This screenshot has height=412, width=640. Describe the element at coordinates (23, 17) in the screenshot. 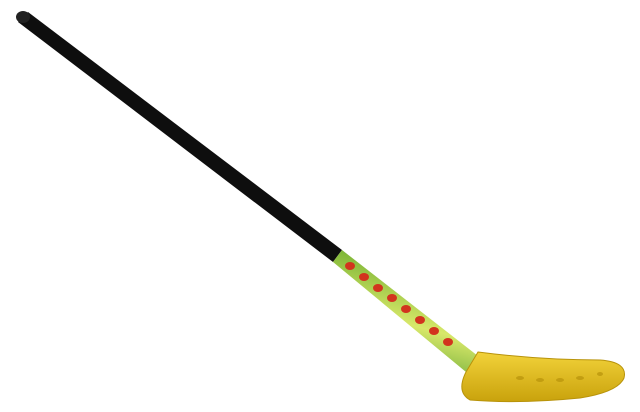

I see `stick-end-cap` at that location.